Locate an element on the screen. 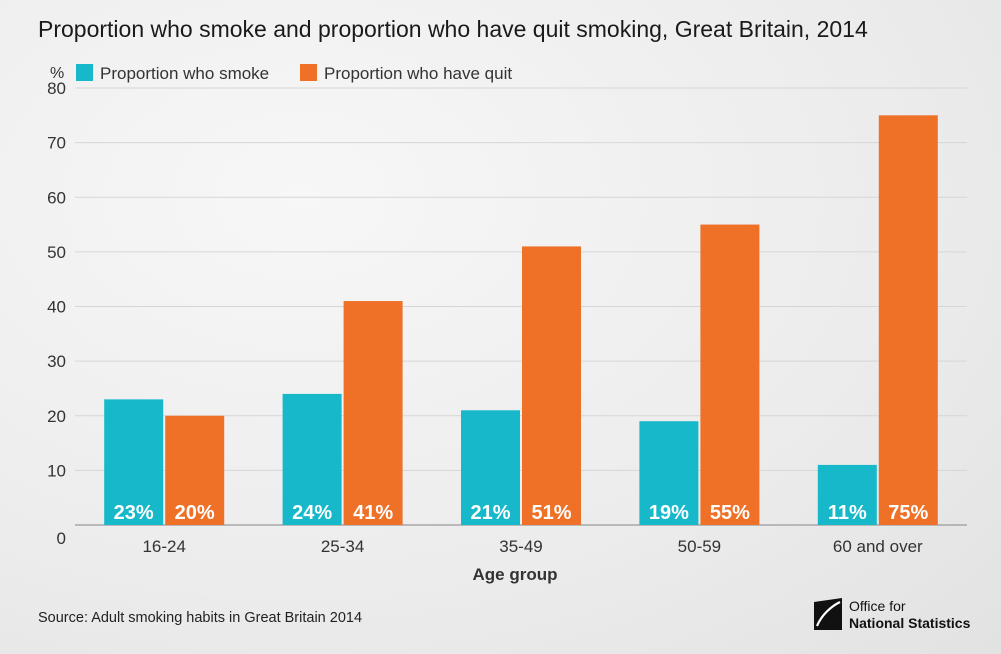 The image size is (1001, 654). logo-line-1: Office for is located at coordinates (877, 606).